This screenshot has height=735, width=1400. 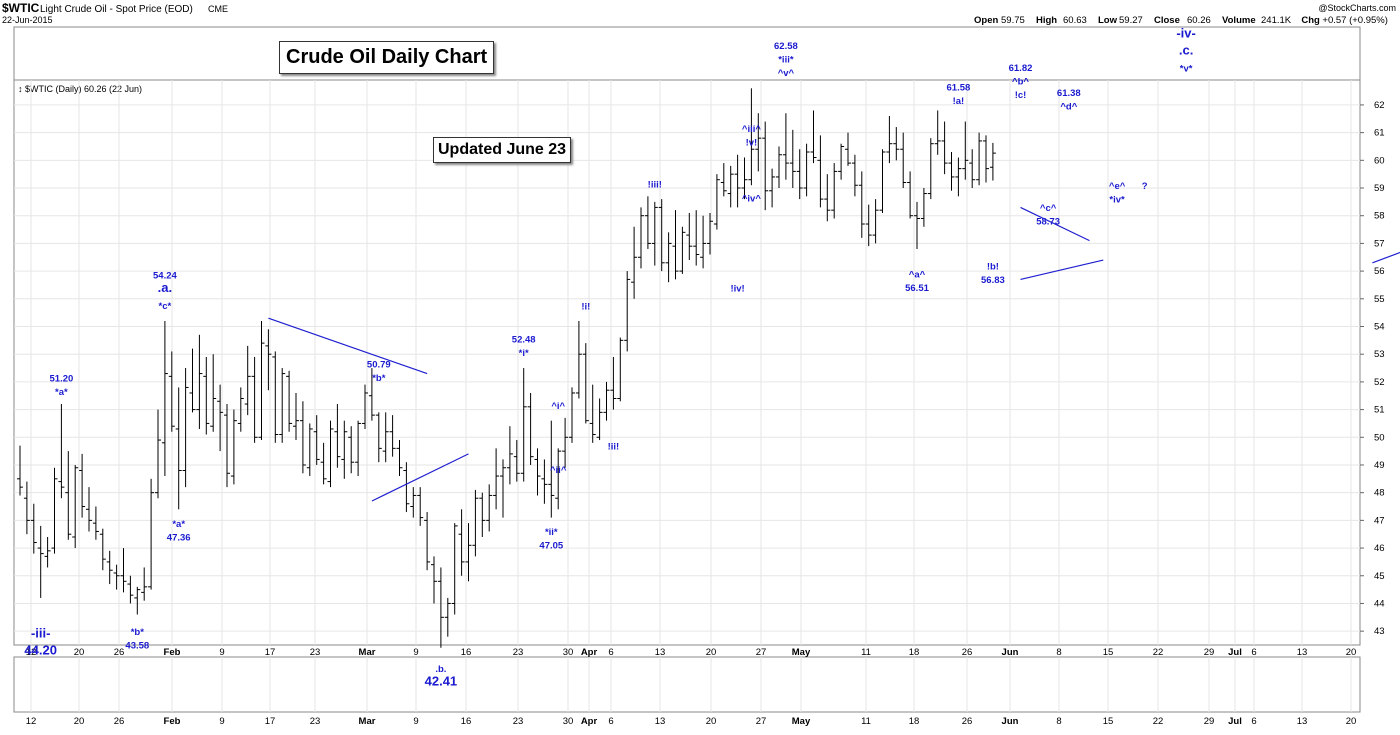 I want to click on wave-annotation: !iii!, so click(x=655, y=185).